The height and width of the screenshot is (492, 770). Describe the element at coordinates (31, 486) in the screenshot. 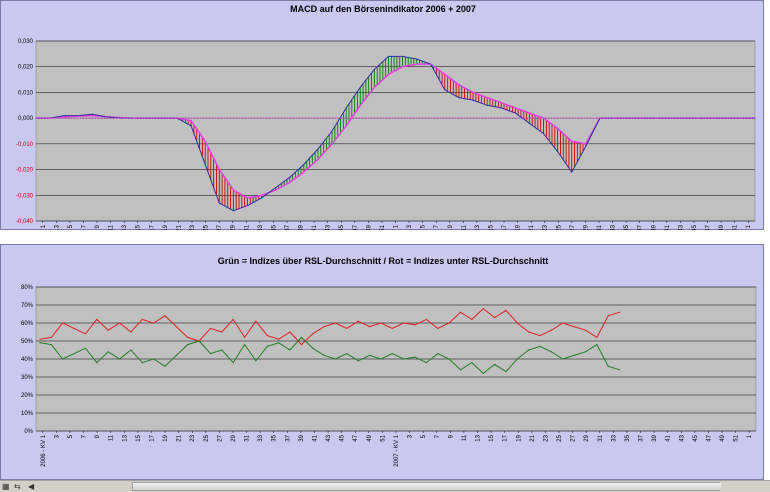

I see `scroll-left-icon: ◀` at that location.